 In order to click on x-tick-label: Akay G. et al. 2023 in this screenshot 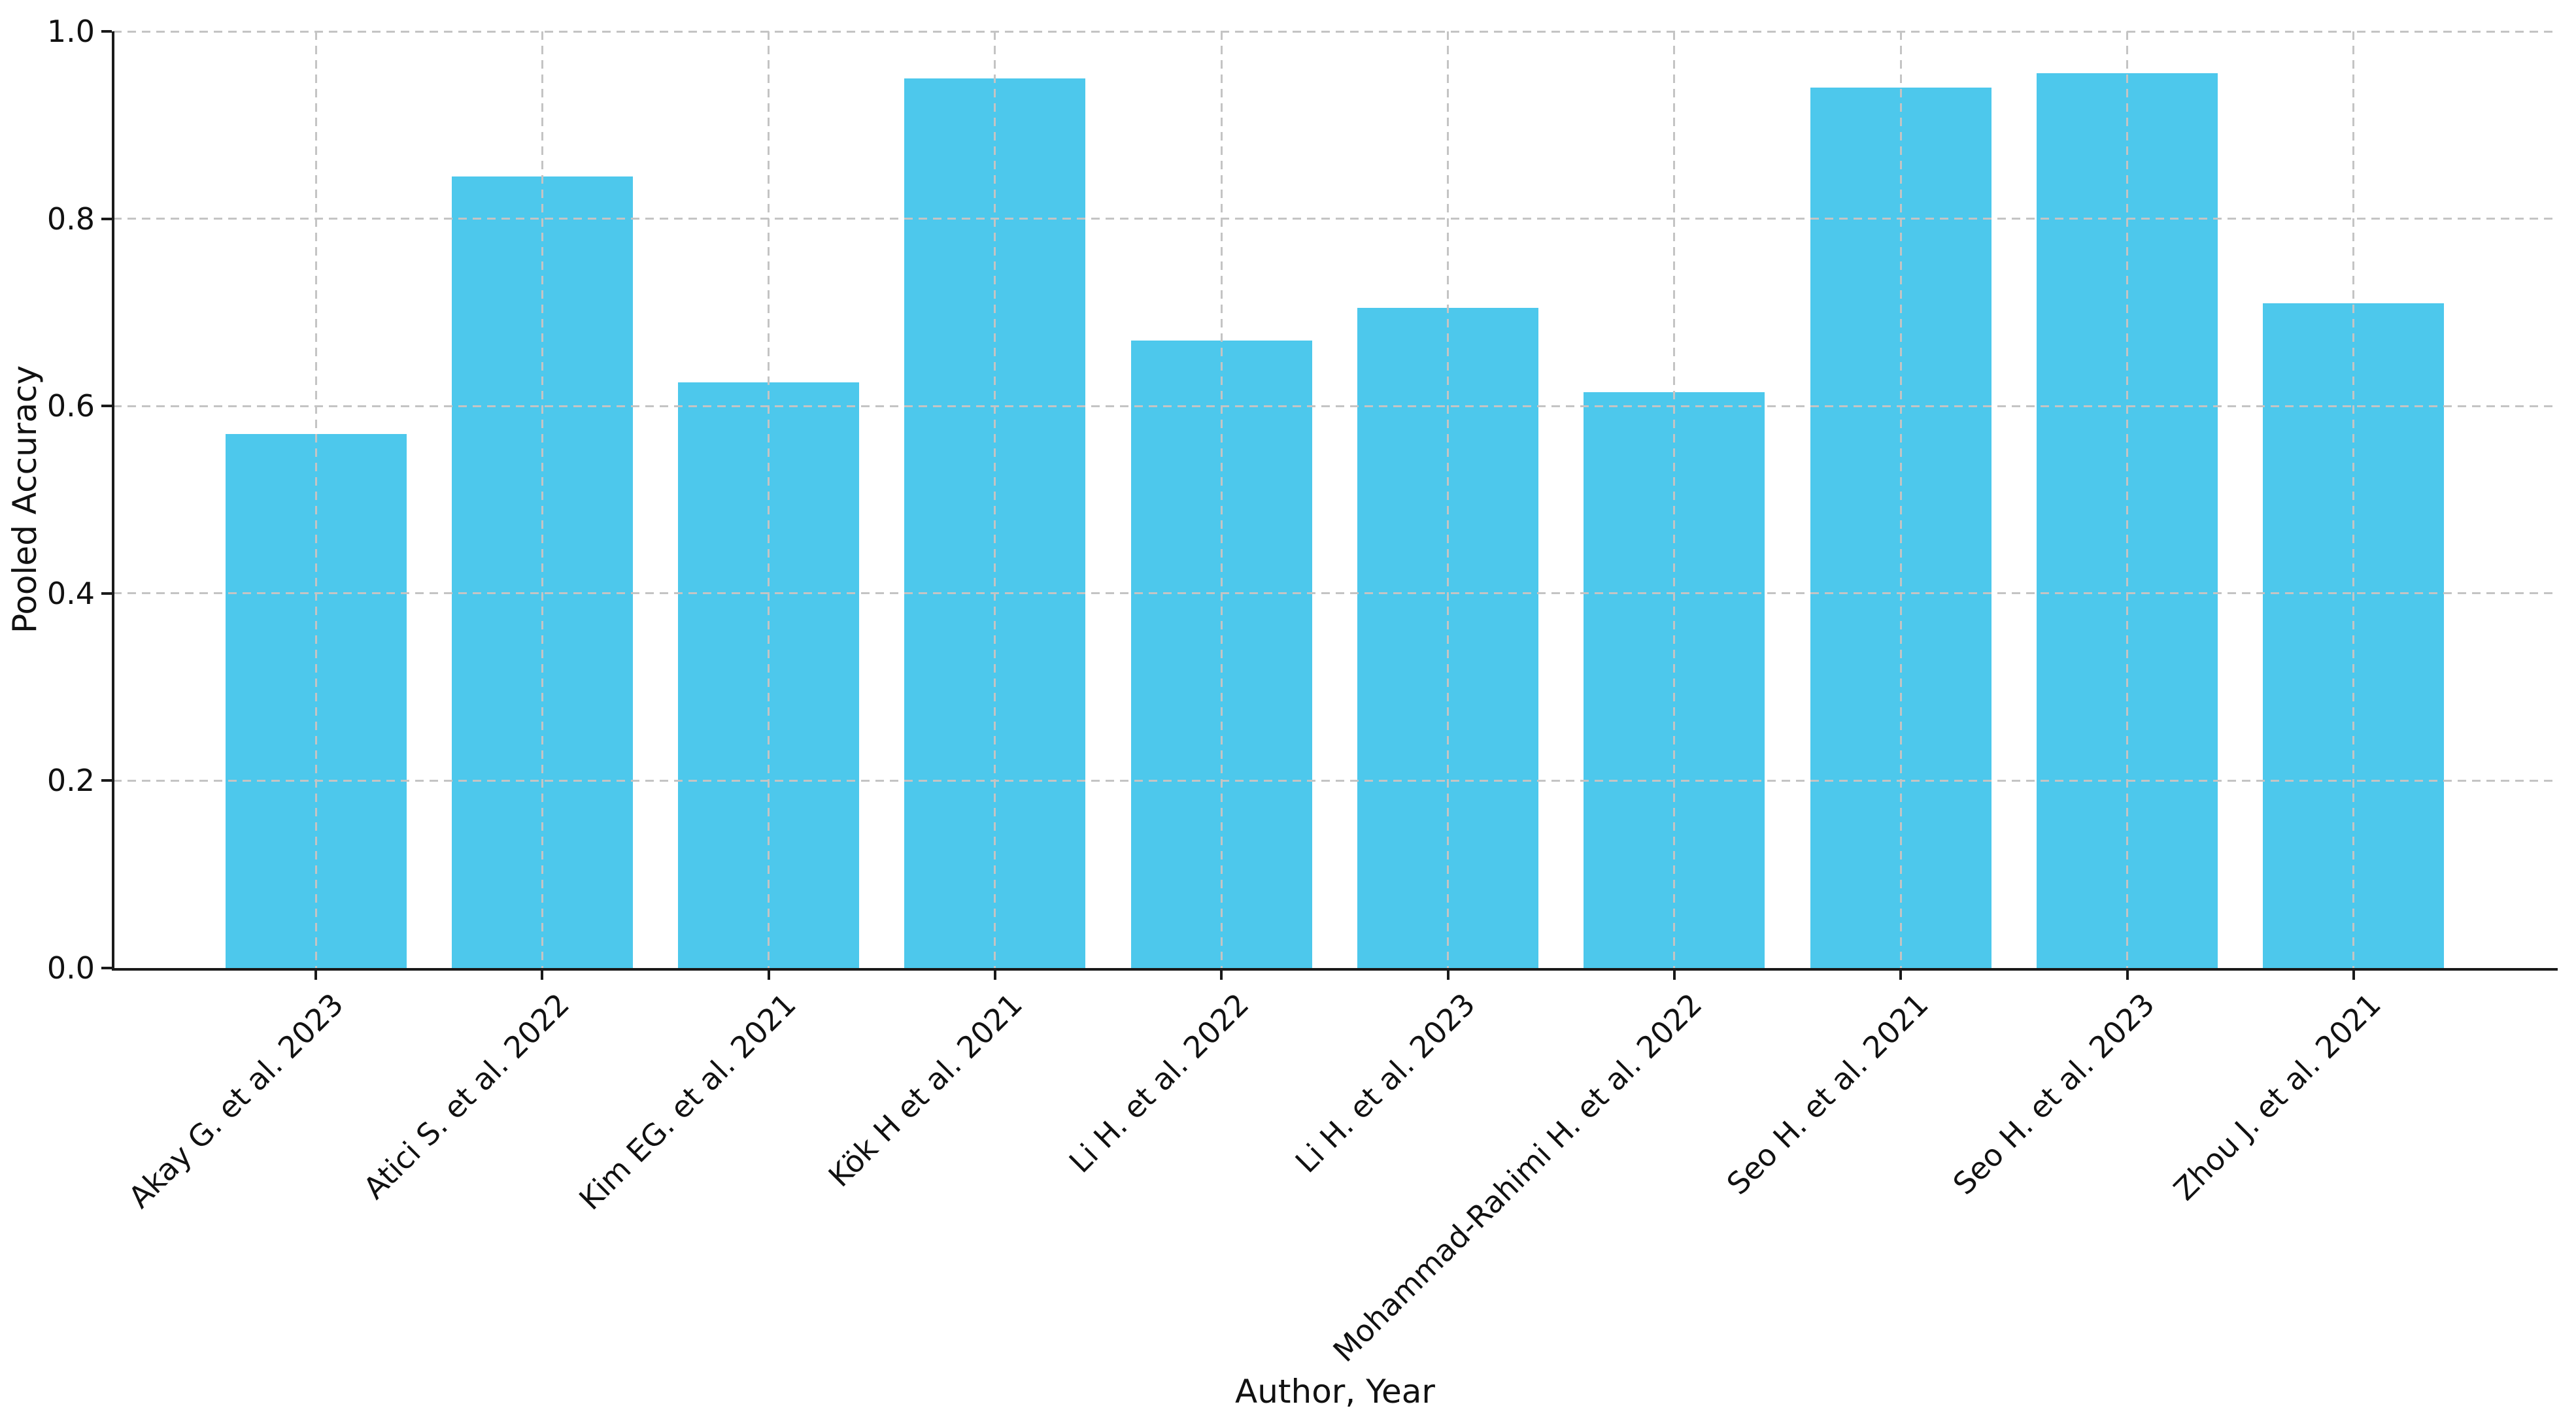, I will do `click(235, 1100)`.